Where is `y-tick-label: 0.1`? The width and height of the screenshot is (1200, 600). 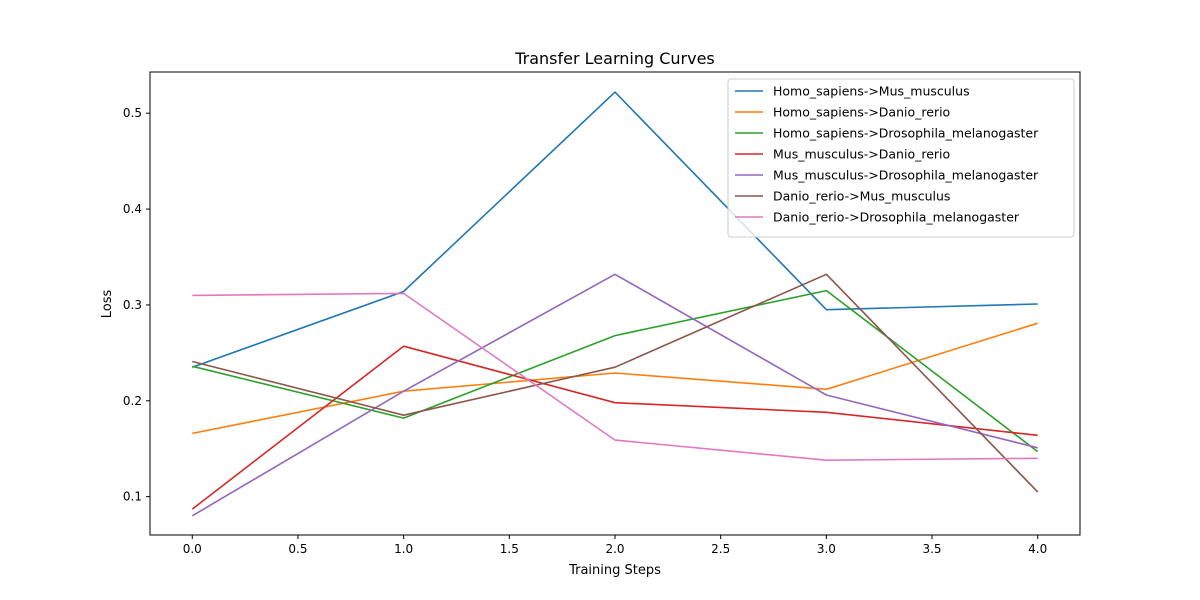 y-tick-label: 0.1 is located at coordinates (132, 497).